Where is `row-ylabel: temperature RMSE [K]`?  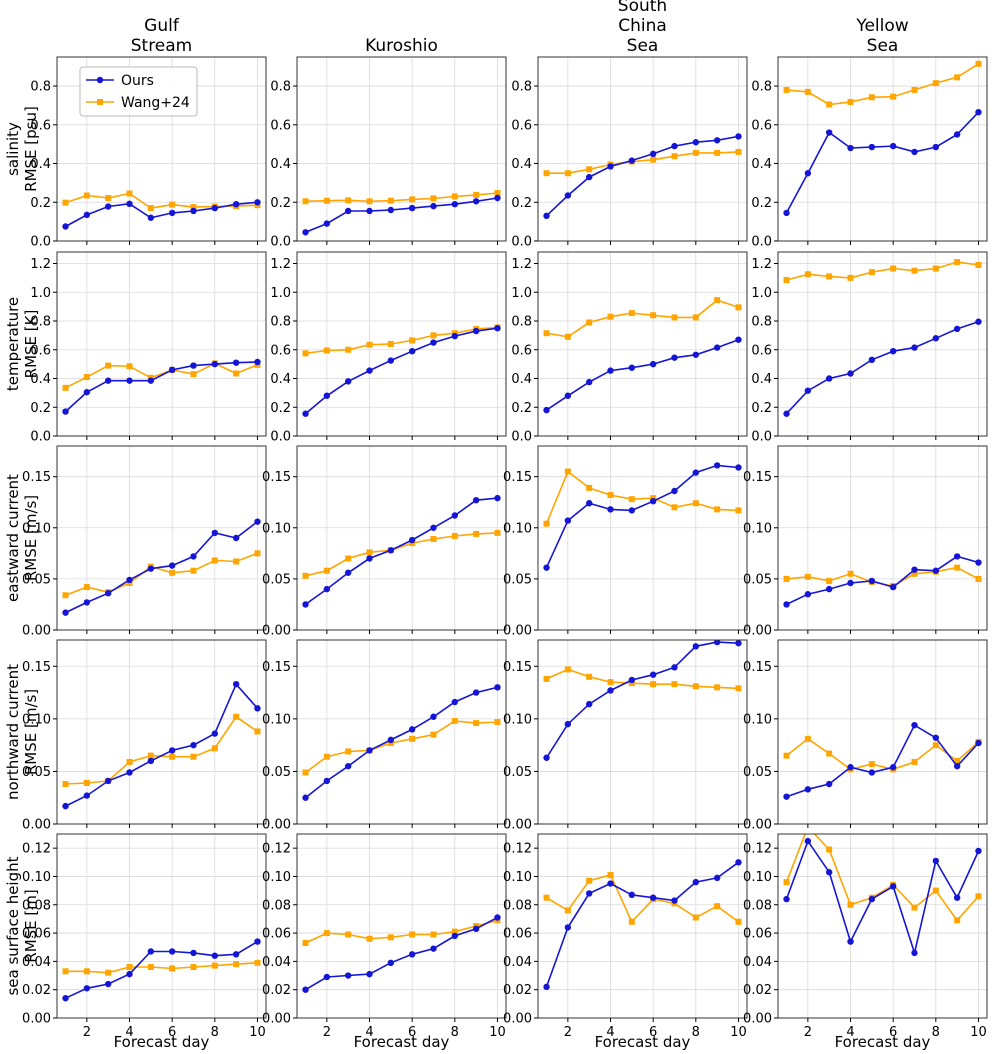 row-ylabel: temperature RMSE [K] is located at coordinates (22, 344).